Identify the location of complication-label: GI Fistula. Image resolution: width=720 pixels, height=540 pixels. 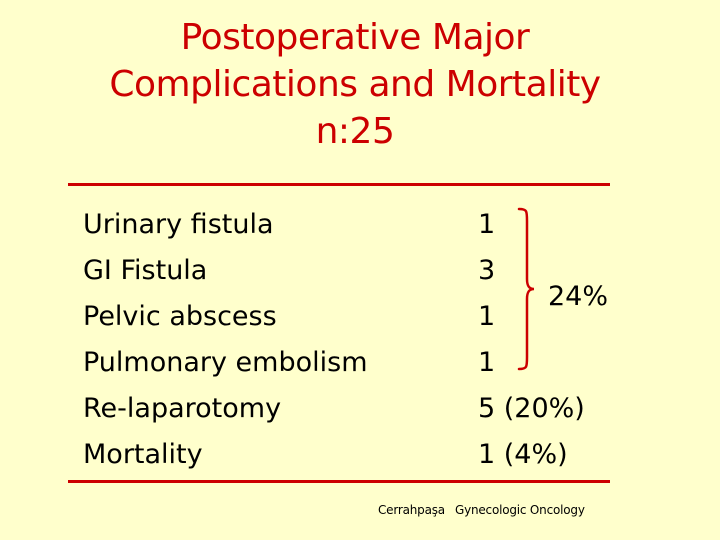
(145, 270).